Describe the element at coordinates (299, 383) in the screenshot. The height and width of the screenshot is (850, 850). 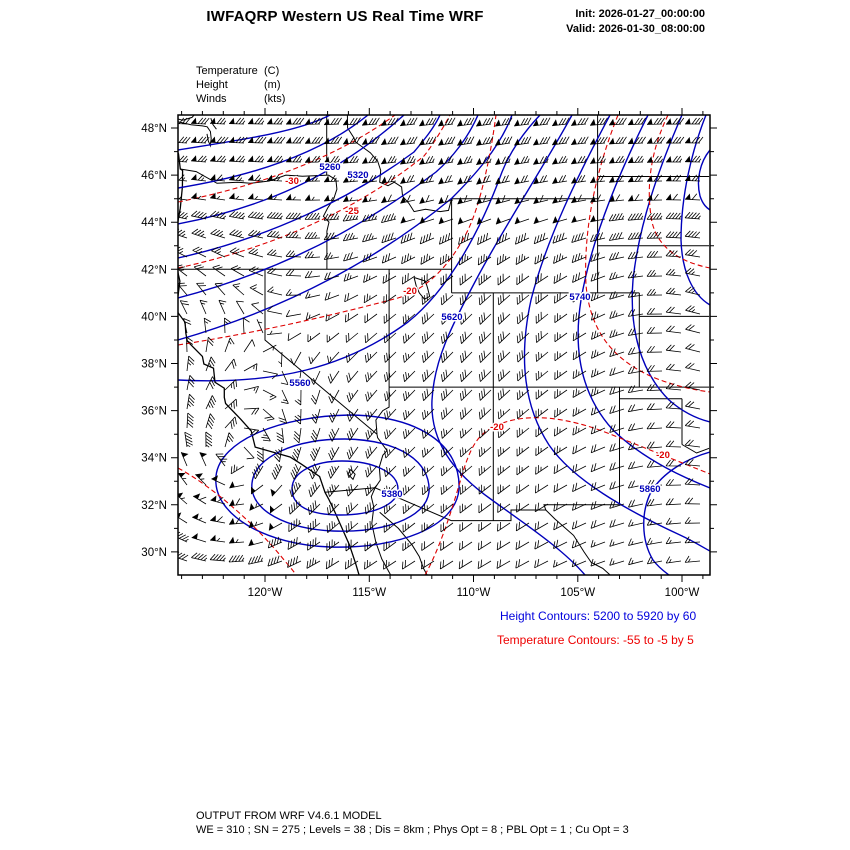
I see `height-contour-label: 5560` at that location.